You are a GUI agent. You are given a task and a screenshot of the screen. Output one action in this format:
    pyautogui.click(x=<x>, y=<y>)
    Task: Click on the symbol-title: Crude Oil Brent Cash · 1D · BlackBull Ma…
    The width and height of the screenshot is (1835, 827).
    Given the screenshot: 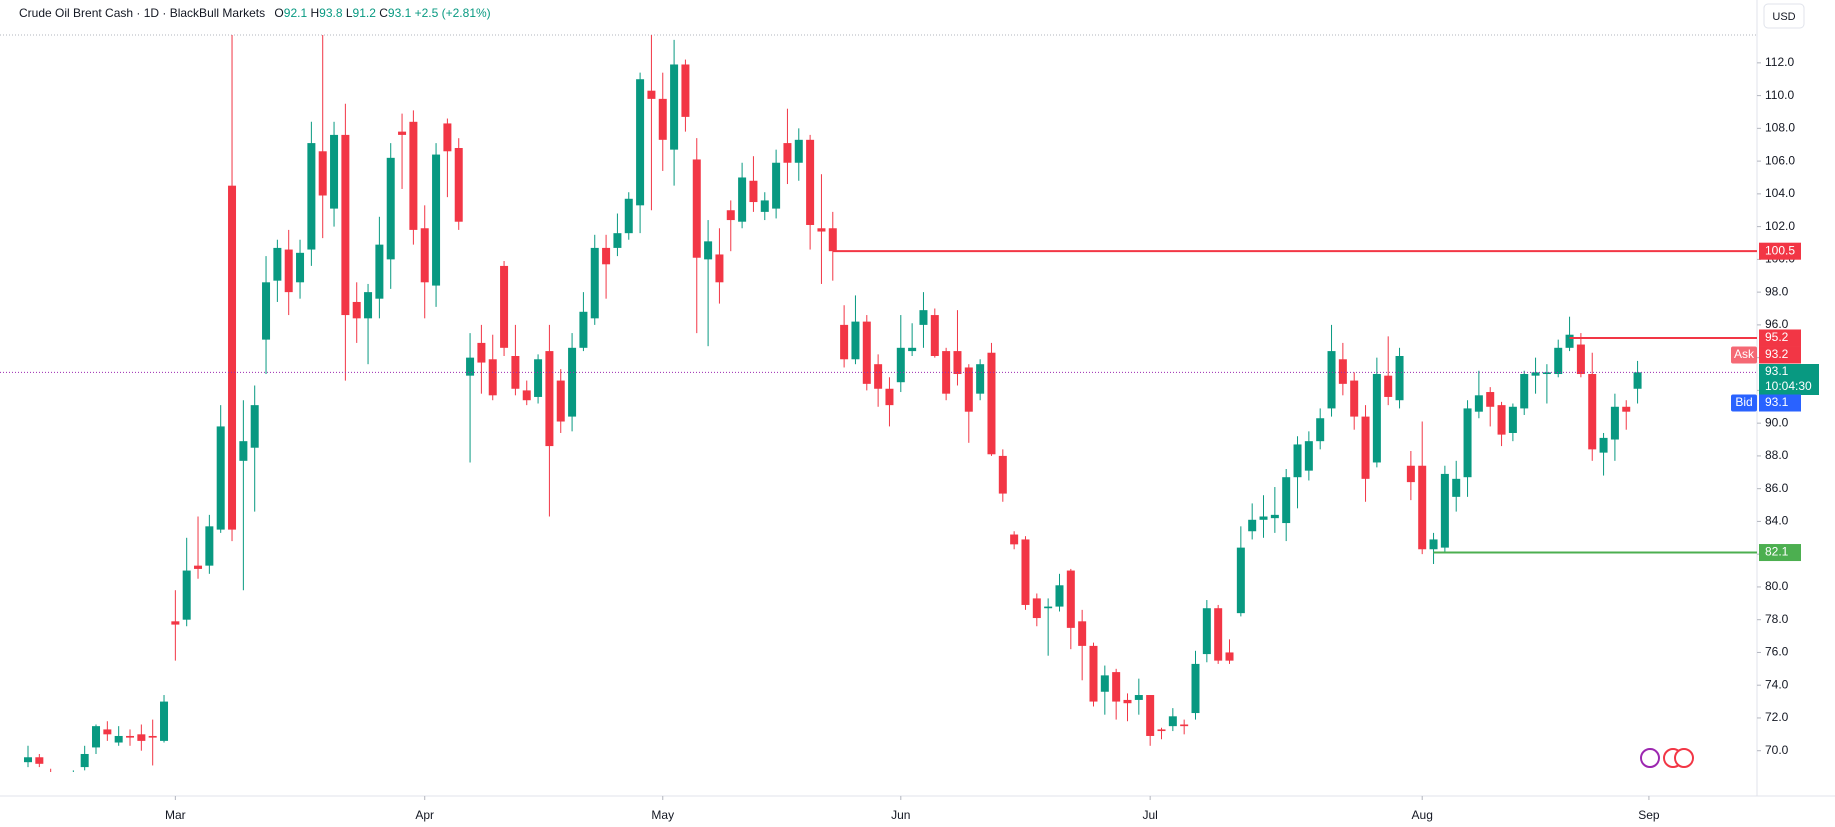 What is the action you would take?
    pyautogui.click(x=142, y=13)
    